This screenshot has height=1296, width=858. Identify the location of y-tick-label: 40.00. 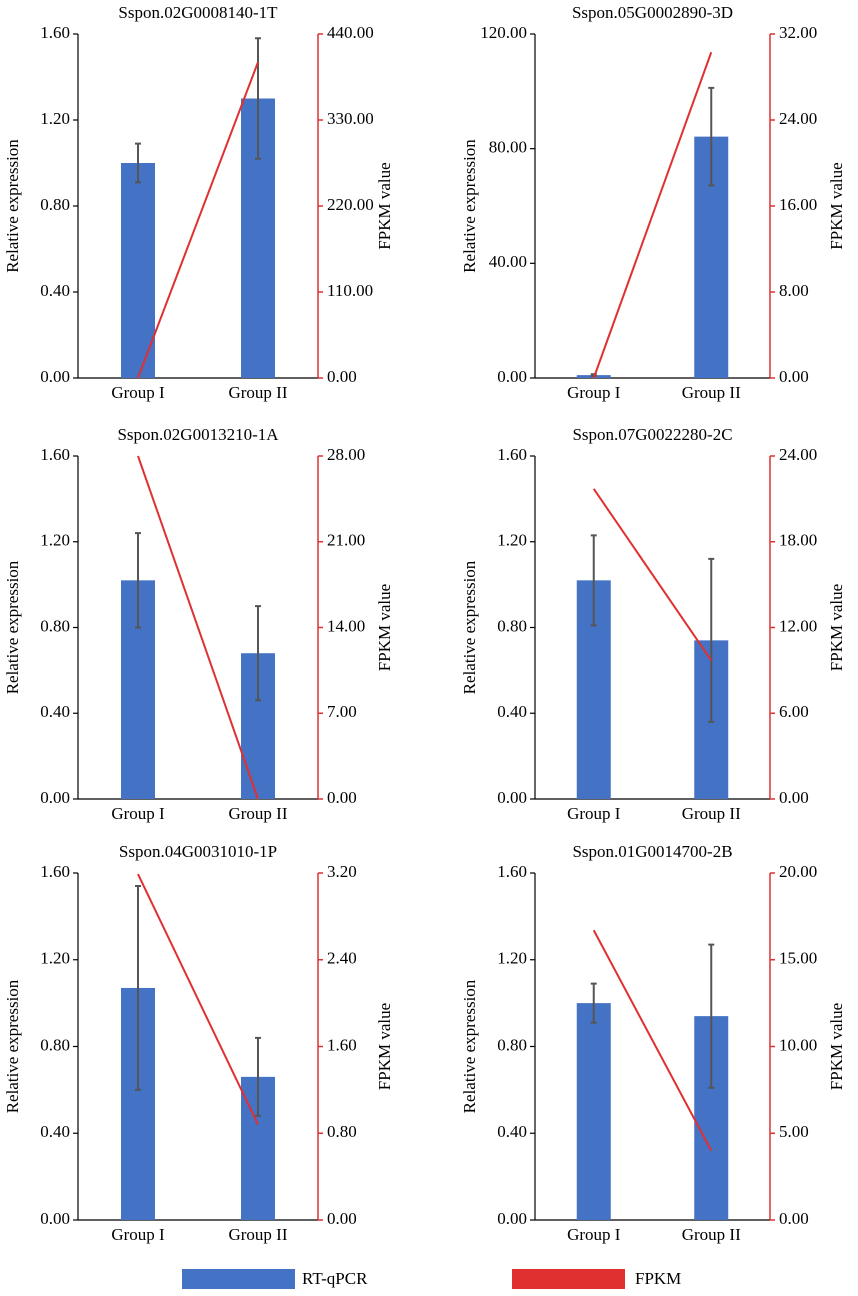
(508, 261).